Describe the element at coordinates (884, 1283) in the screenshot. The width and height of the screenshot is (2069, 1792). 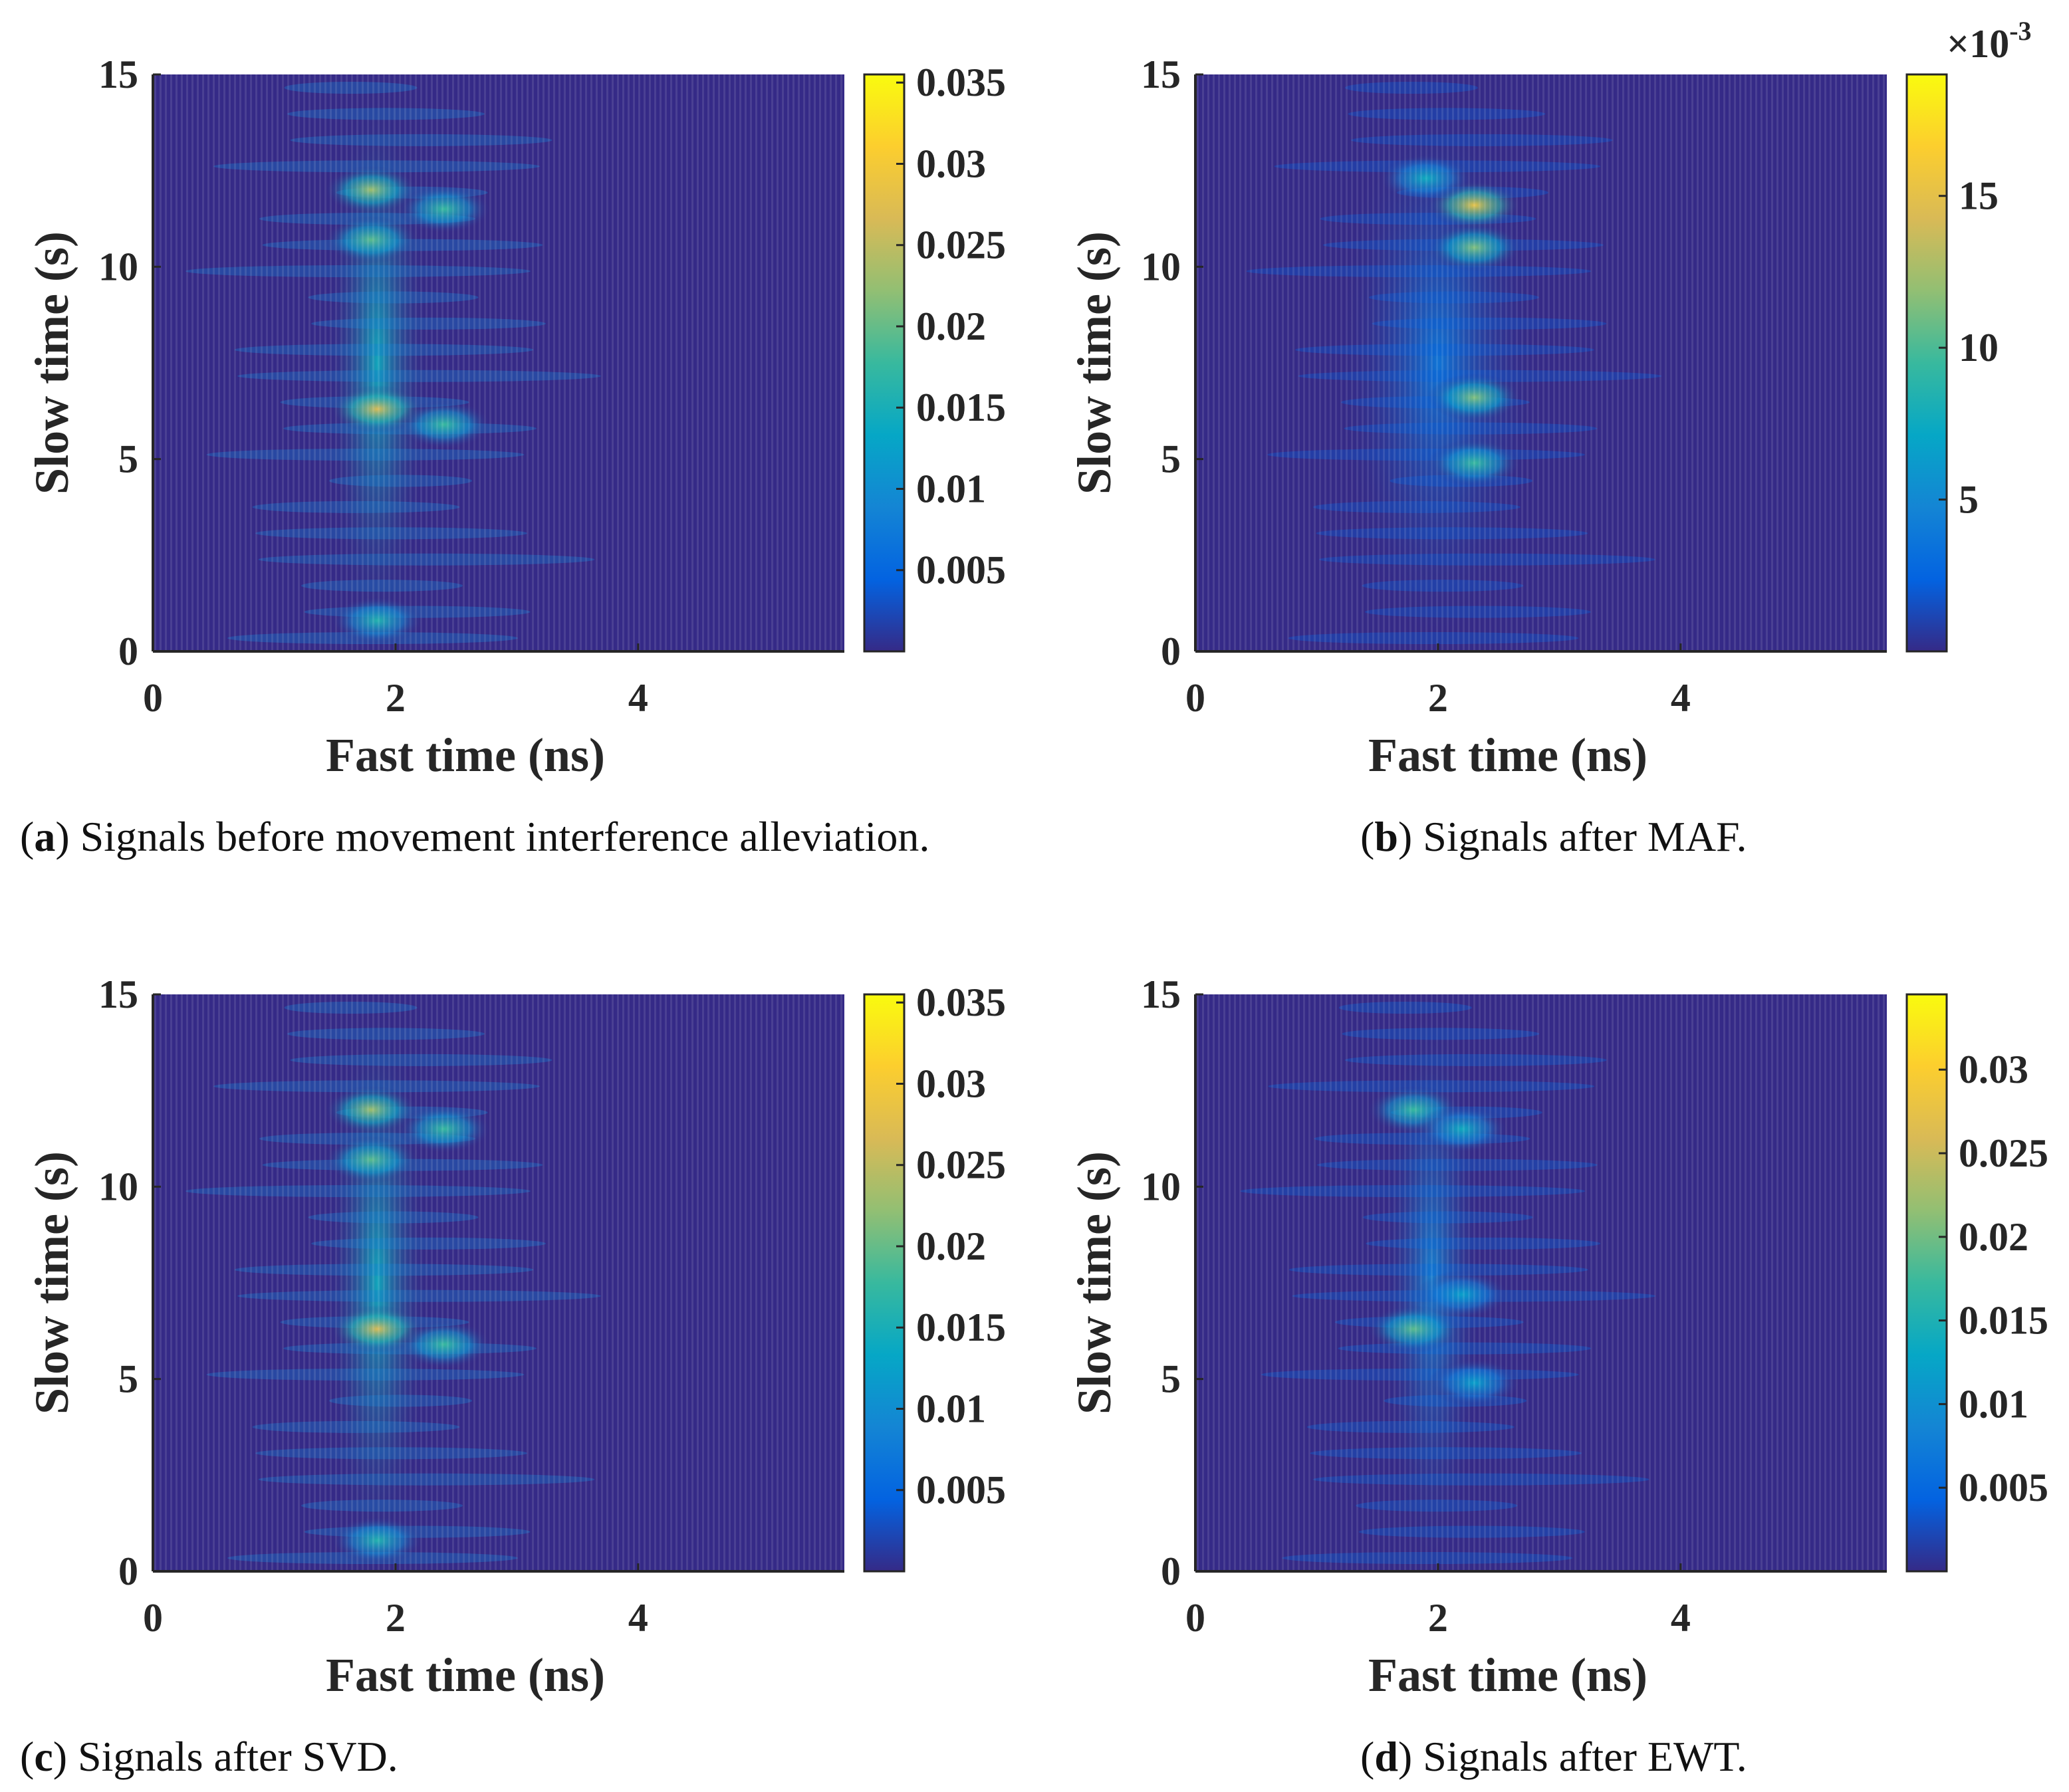
I see `colorbar-c` at that location.